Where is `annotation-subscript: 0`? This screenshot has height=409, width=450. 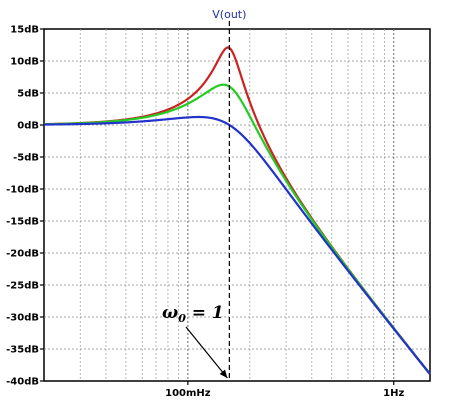 annotation-subscript: 0 is located at coordinates (182, 318).